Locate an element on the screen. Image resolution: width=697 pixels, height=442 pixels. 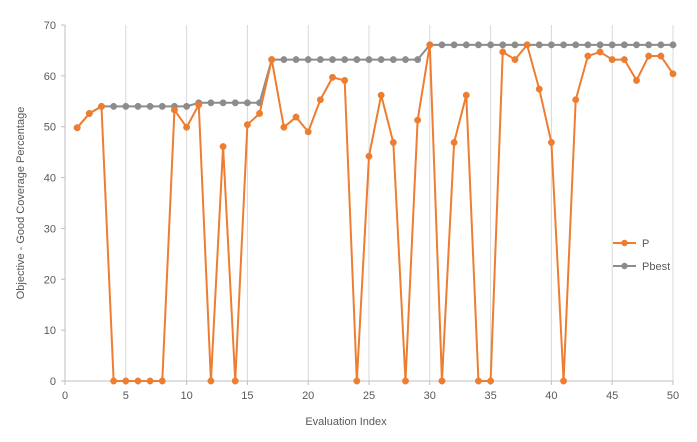
y-tick-label: 50 is located at coordinates (50, 128).